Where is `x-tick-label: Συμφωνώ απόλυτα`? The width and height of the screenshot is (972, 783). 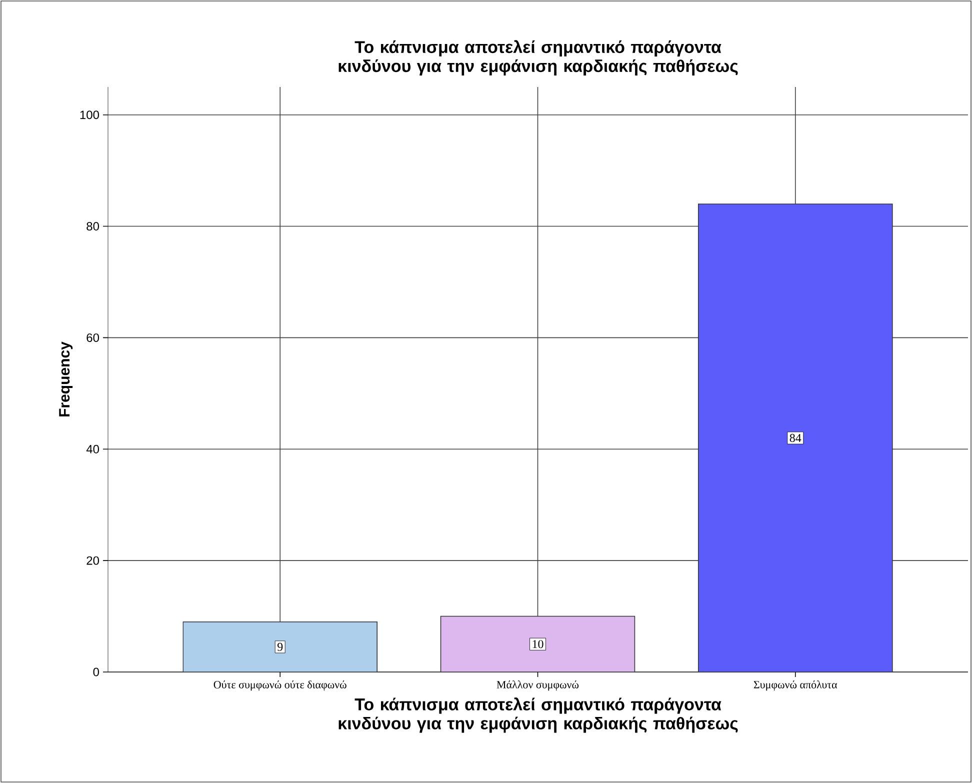 x-tick-label: Συμφωνώ απόλυτα is located at coordinates (796, 685).